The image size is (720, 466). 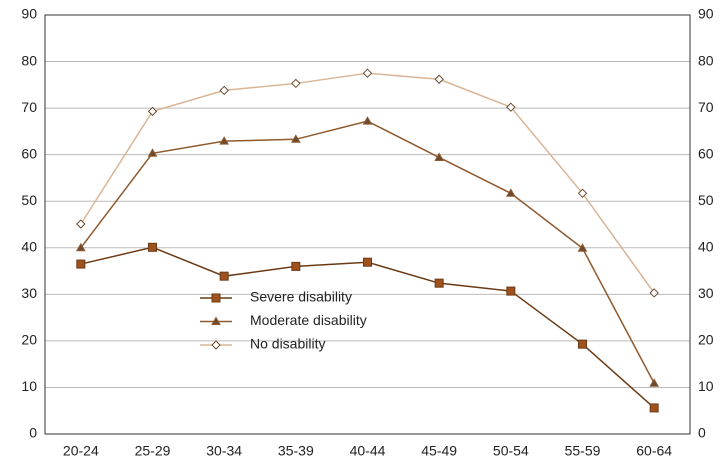 I want to click on x-tick-label: 45-49, so click(x=439, y=451).